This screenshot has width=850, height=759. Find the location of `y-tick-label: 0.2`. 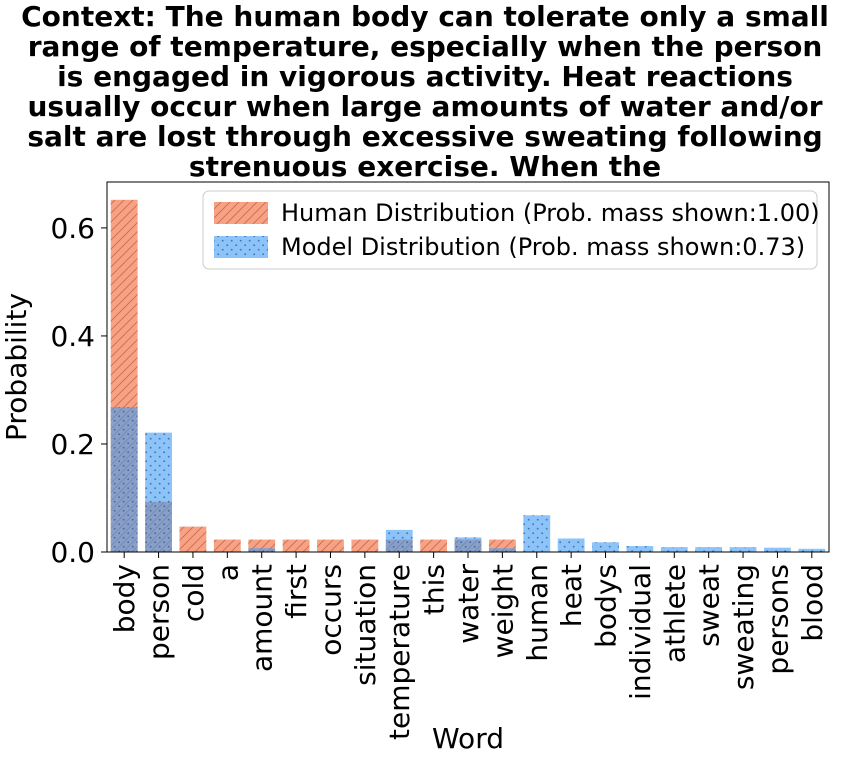

y-tick-label: 0.2 is located at coordinates (72, 444).